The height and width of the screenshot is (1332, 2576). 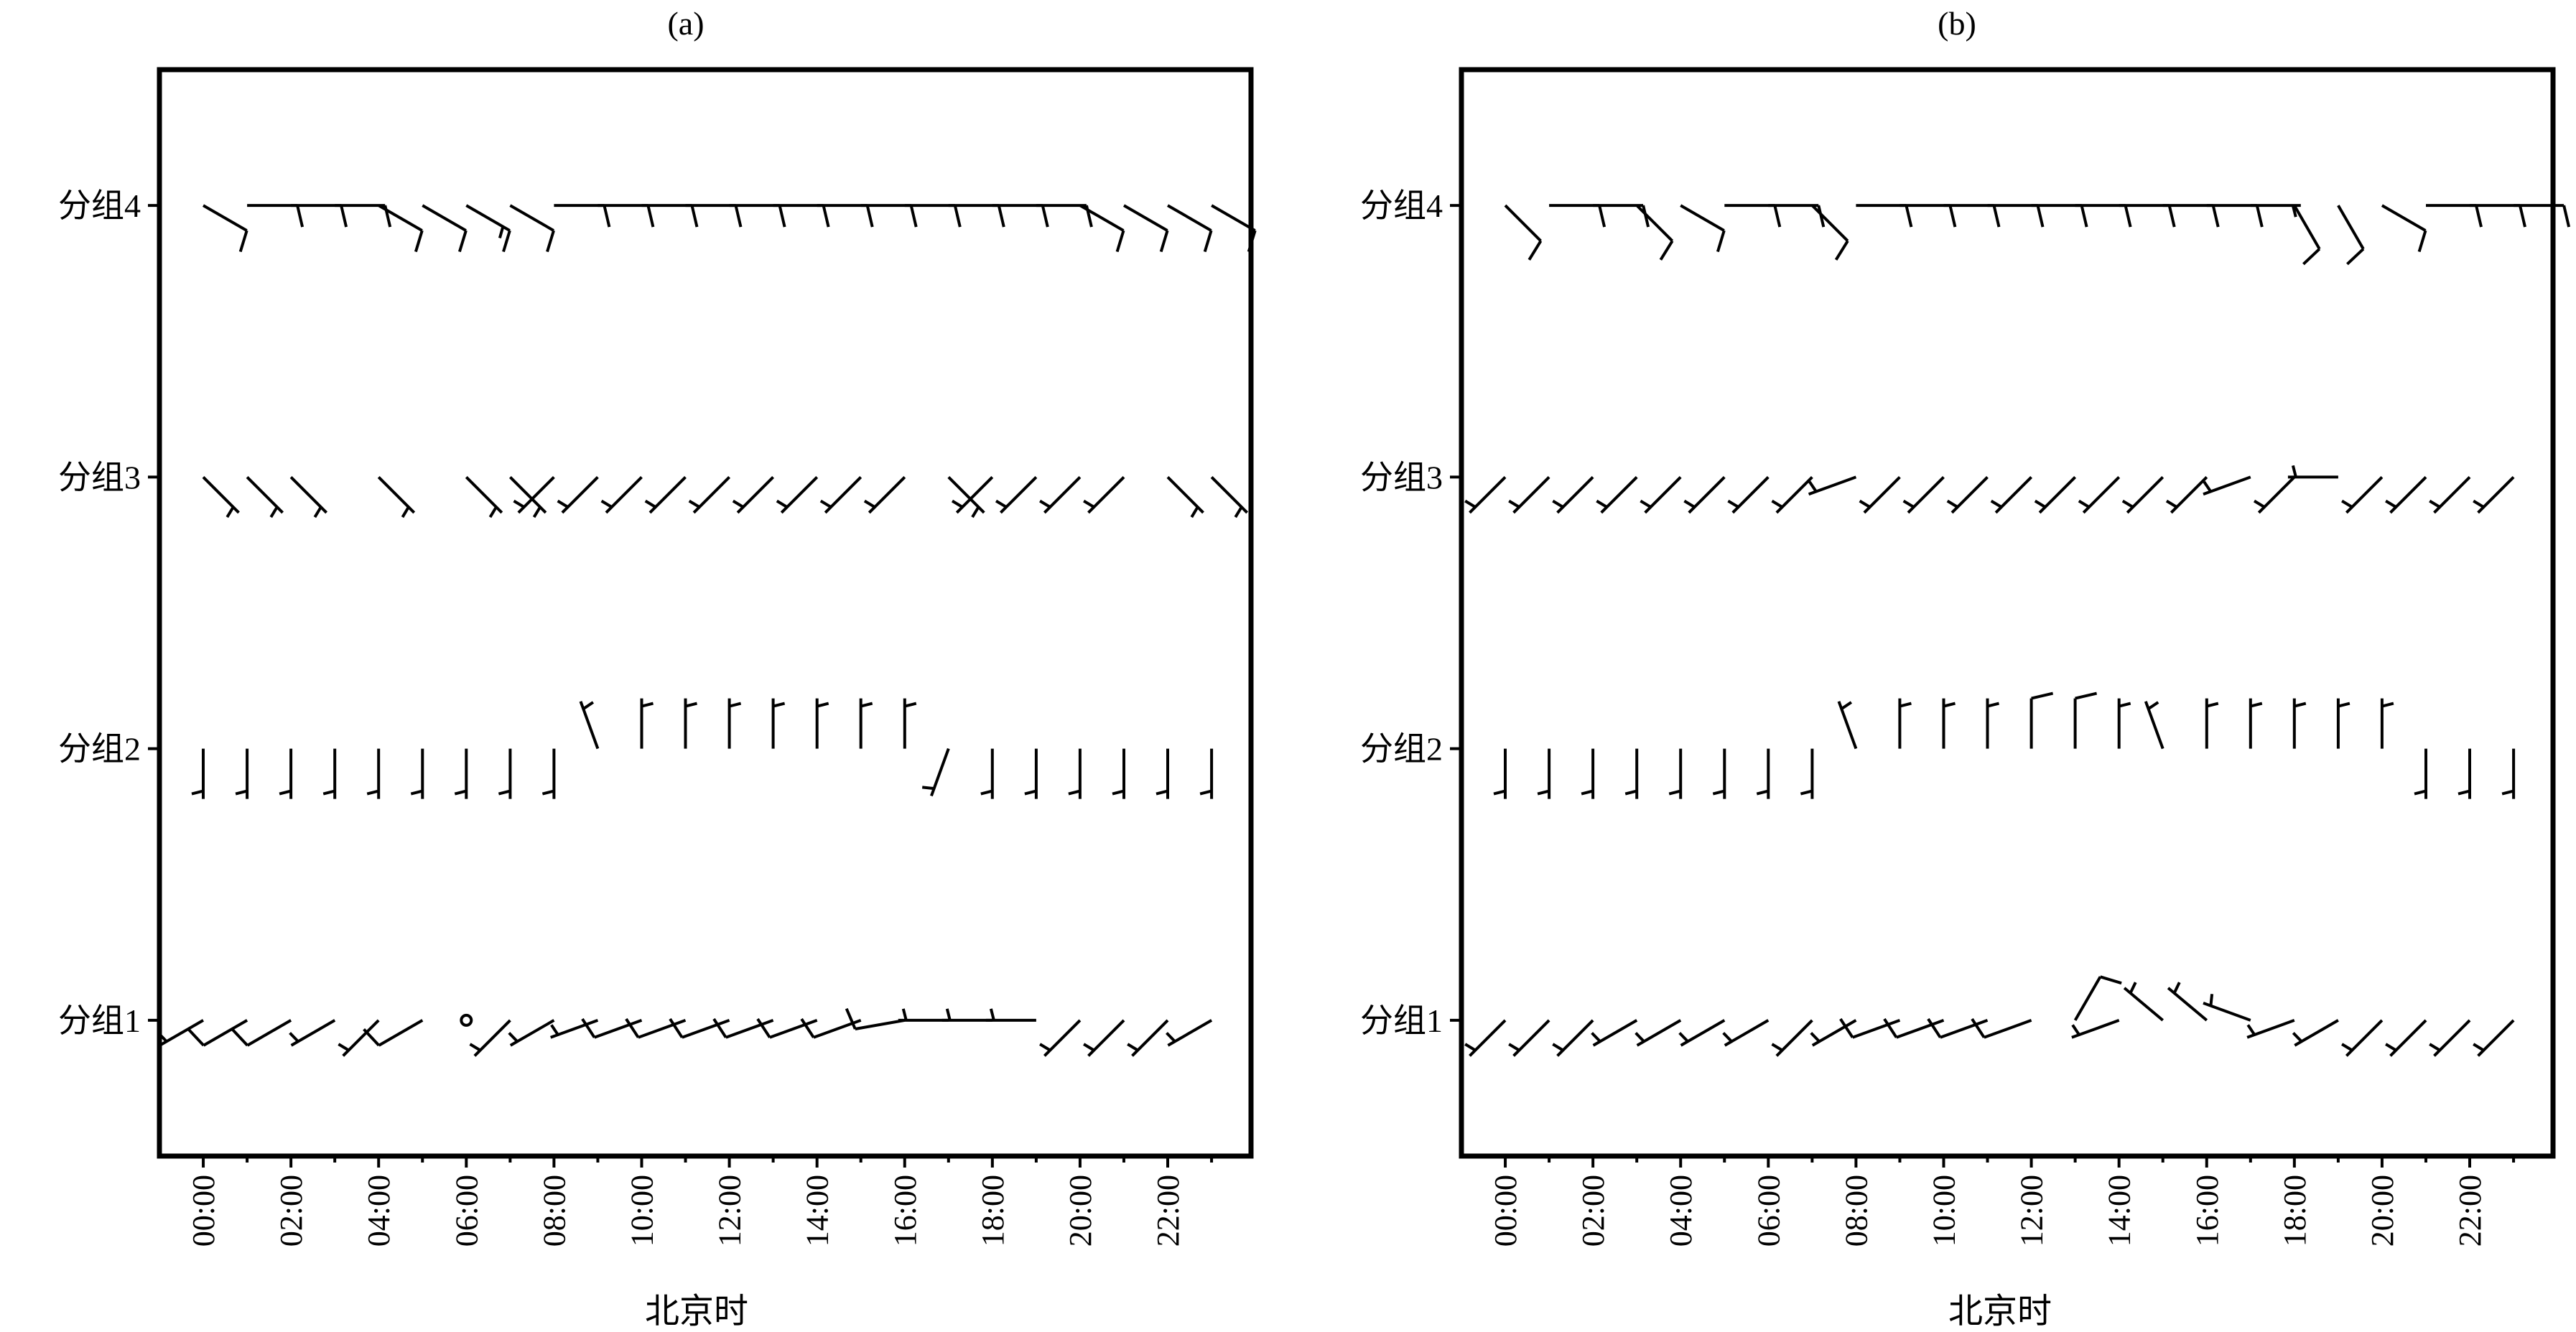 What do you see at coordinates (100, 477) in the screenshot?
I see `y-tick-label: 分组3` at bounding box center [100, 477].